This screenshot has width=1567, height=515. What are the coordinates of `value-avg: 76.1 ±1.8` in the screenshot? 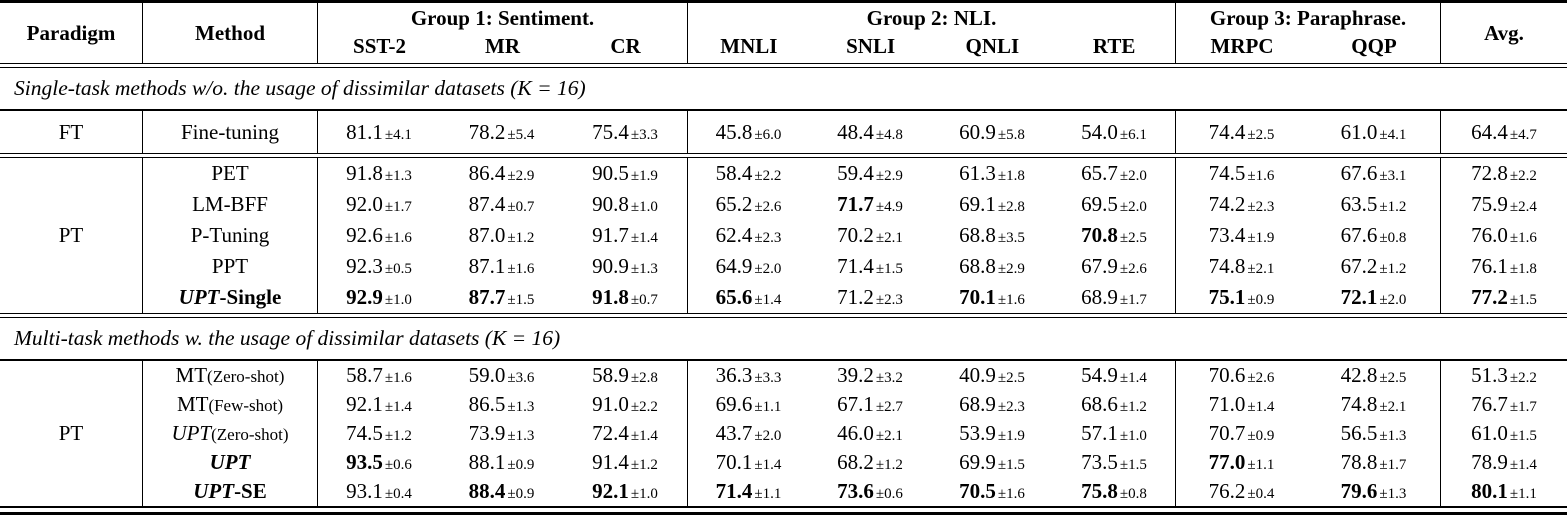 It's located at (1503, 266).